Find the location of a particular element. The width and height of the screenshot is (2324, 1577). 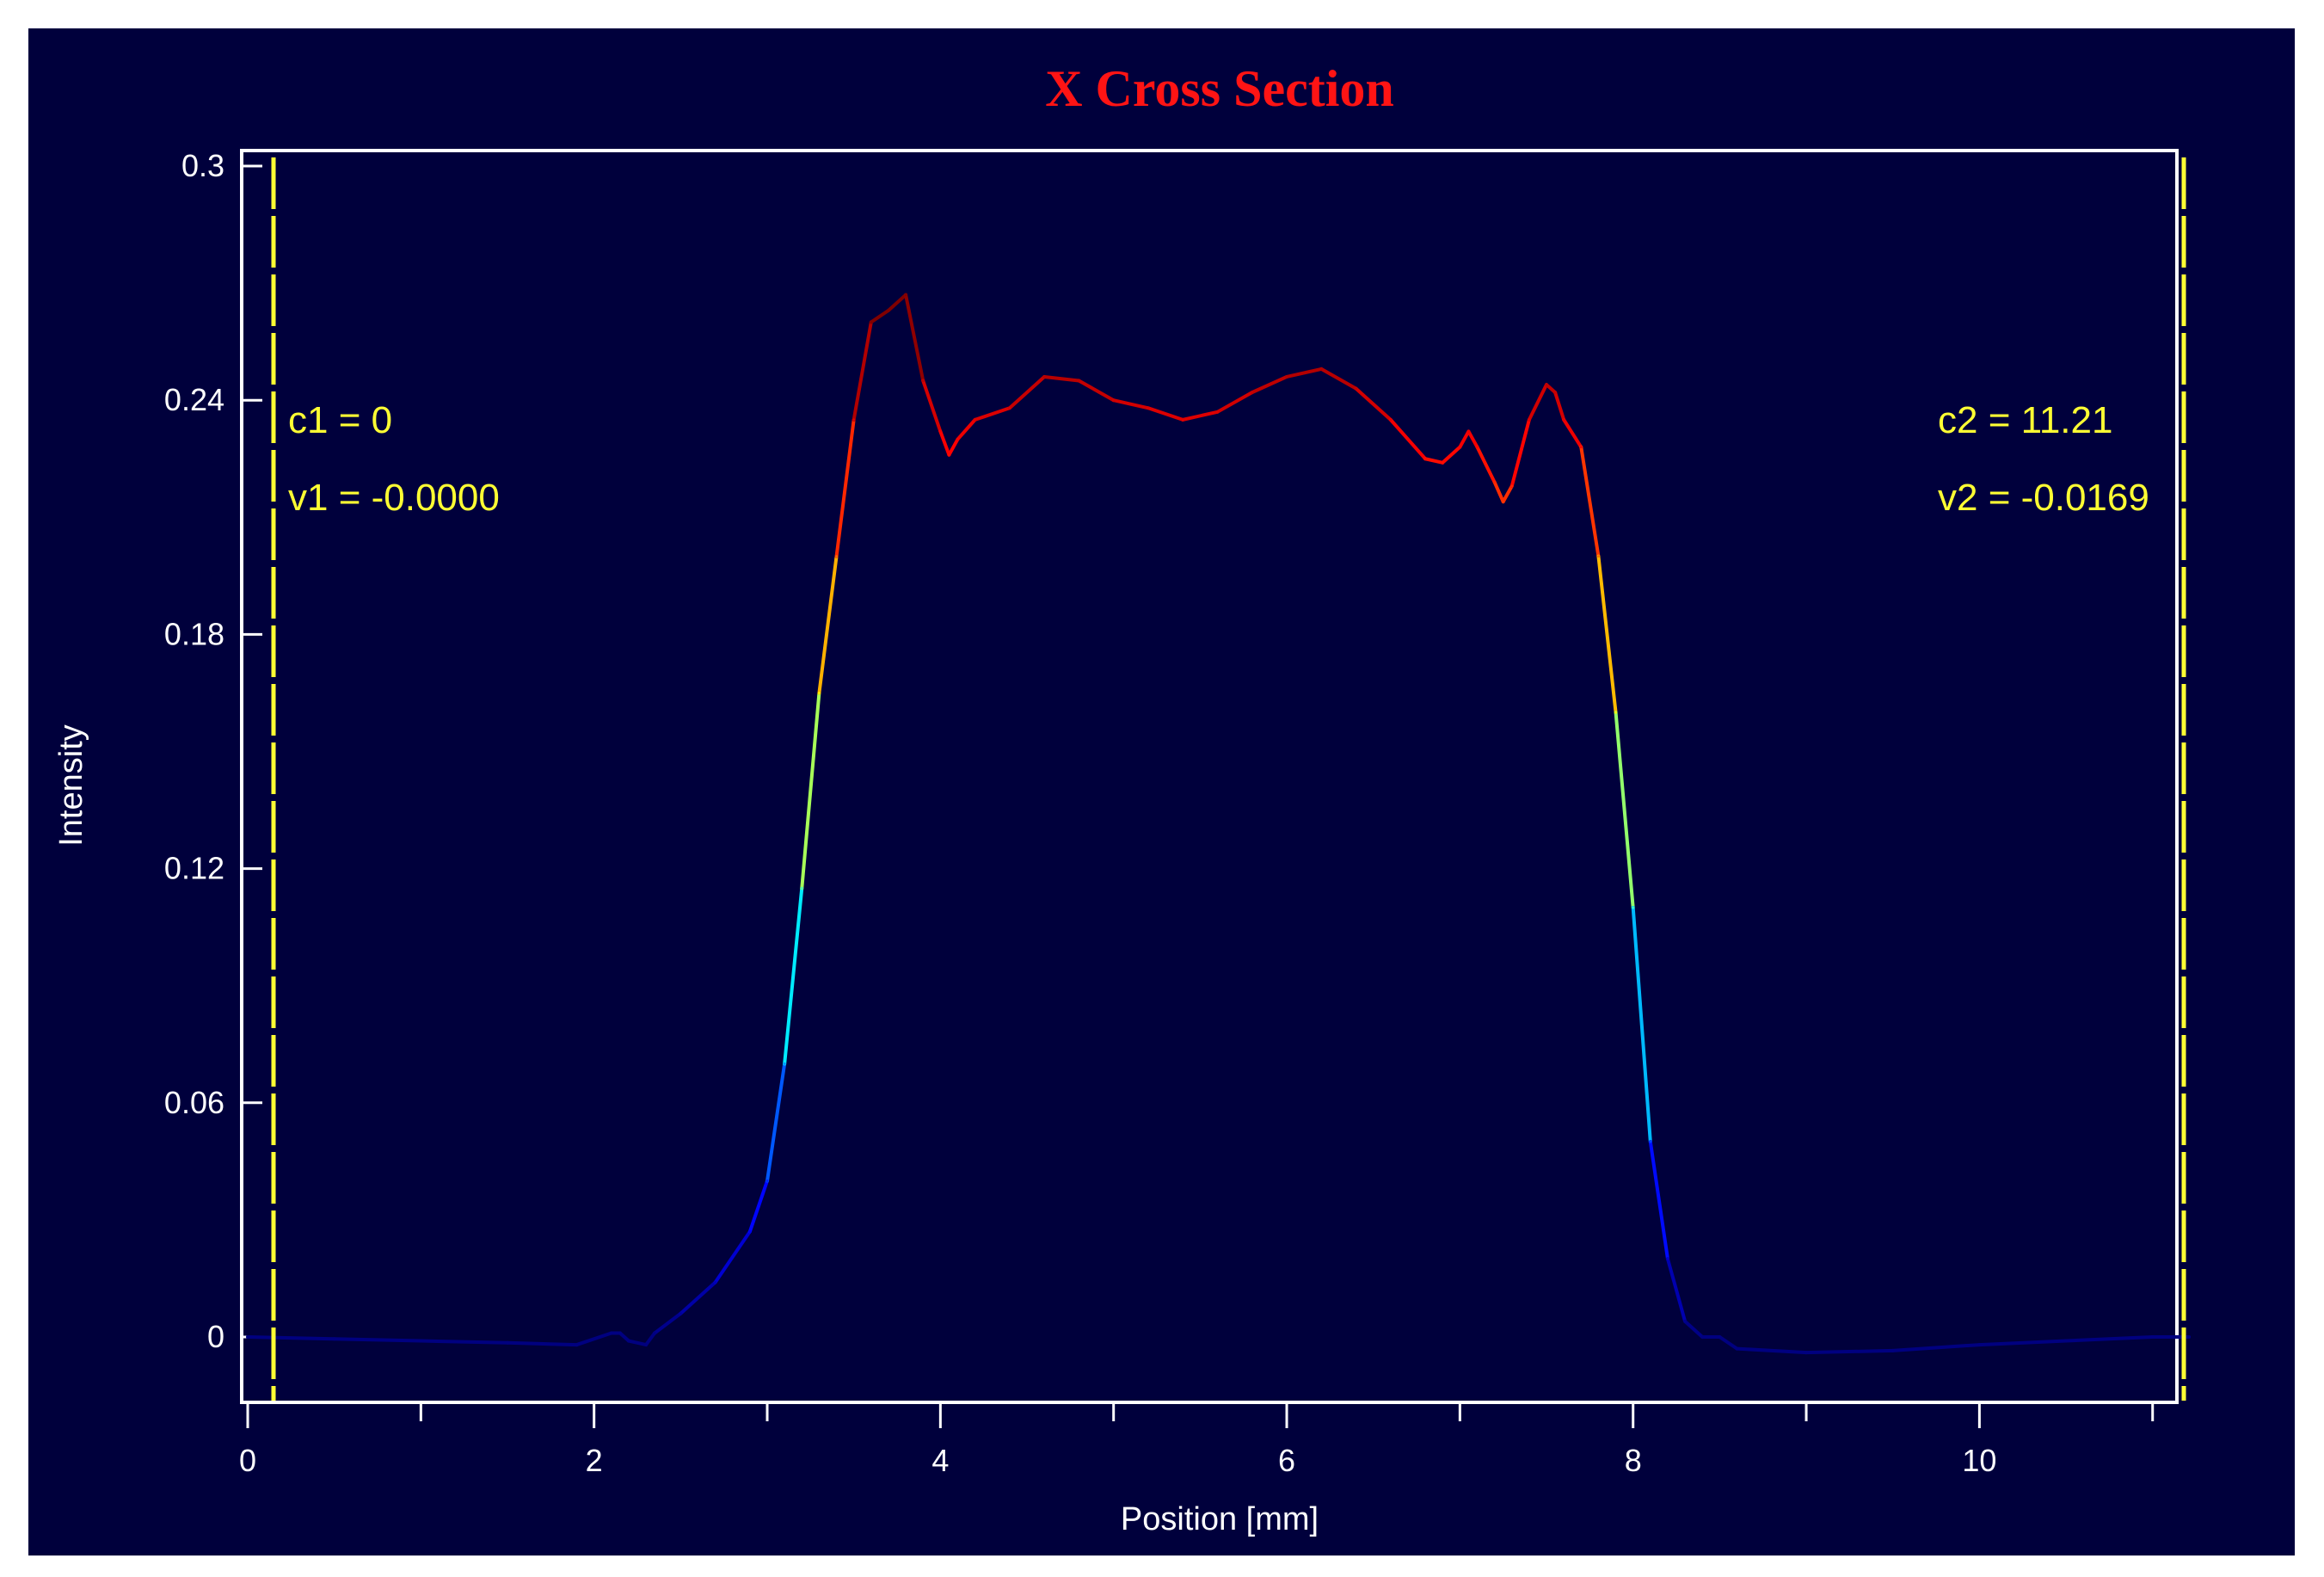

x-tick-label: 4 is located at coordinates (940, 1460).